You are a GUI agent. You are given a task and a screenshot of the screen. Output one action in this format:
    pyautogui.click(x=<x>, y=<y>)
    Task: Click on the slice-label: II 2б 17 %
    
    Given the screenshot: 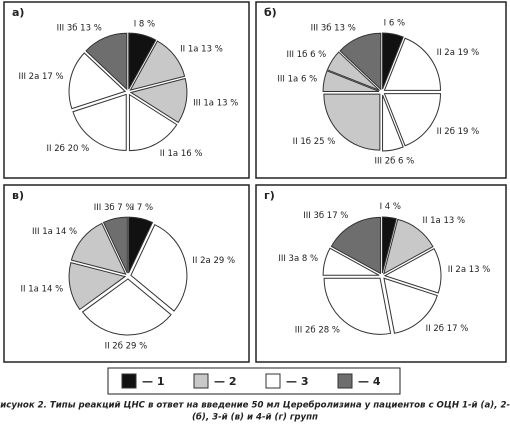 What is the action you would take?
    pyautogui.click(x=447, y=329)
    